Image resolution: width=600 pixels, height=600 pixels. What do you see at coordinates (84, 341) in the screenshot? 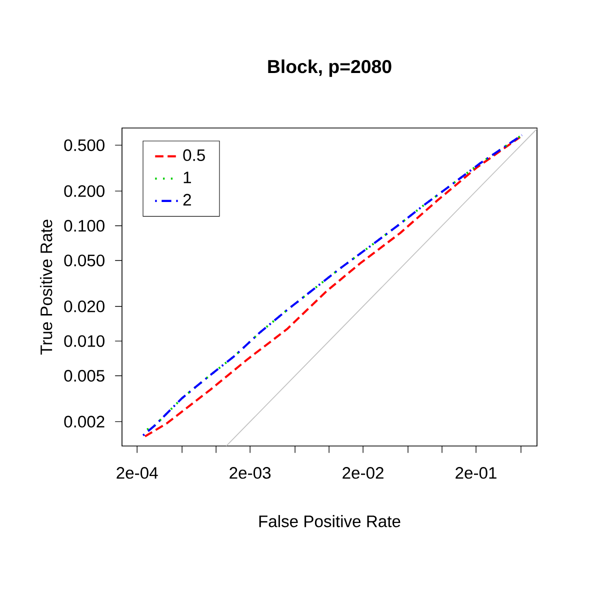
I see `y-tick-label: 0.010` at bounding box center [84, 341].